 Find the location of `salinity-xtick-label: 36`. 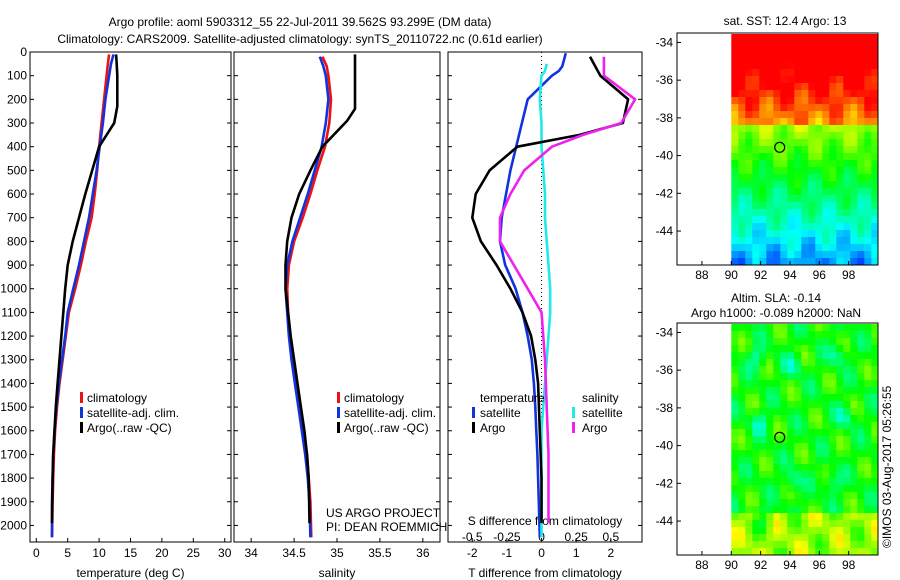

salinity-xtick-label: 36 is located at coordinates (423, 553).